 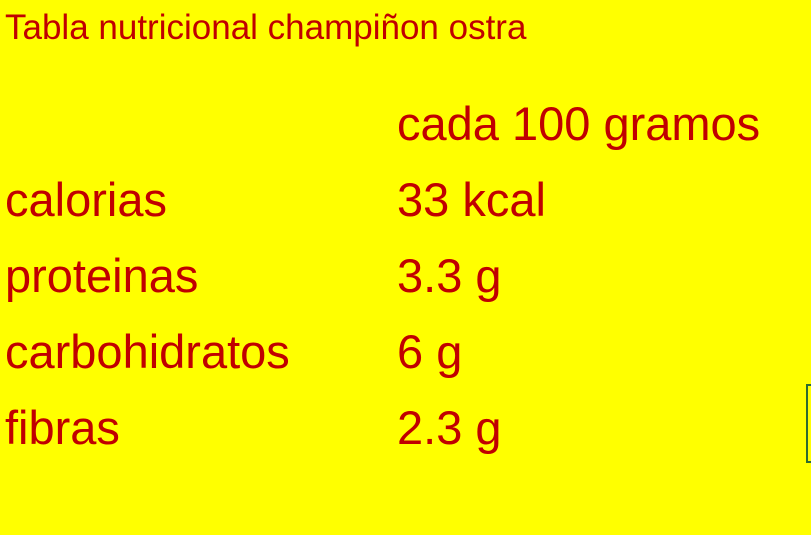 I want to click on row-label-calorias: calorias, so click(x=86, y=199).